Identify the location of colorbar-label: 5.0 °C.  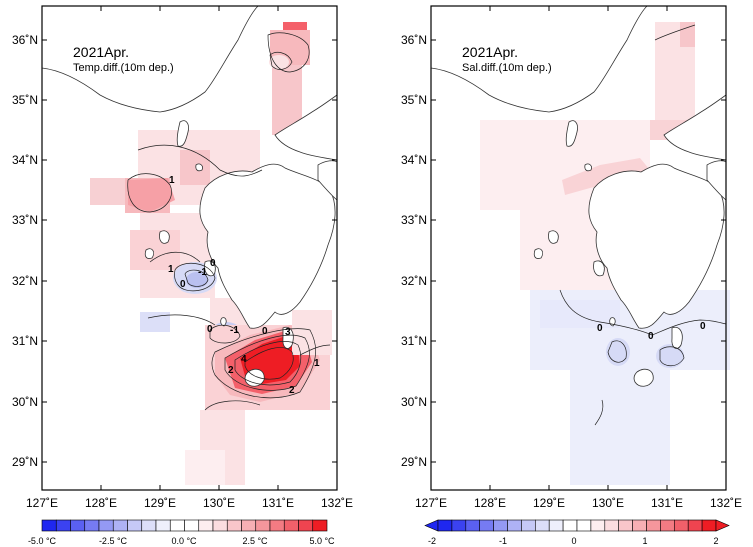
(322, 541).